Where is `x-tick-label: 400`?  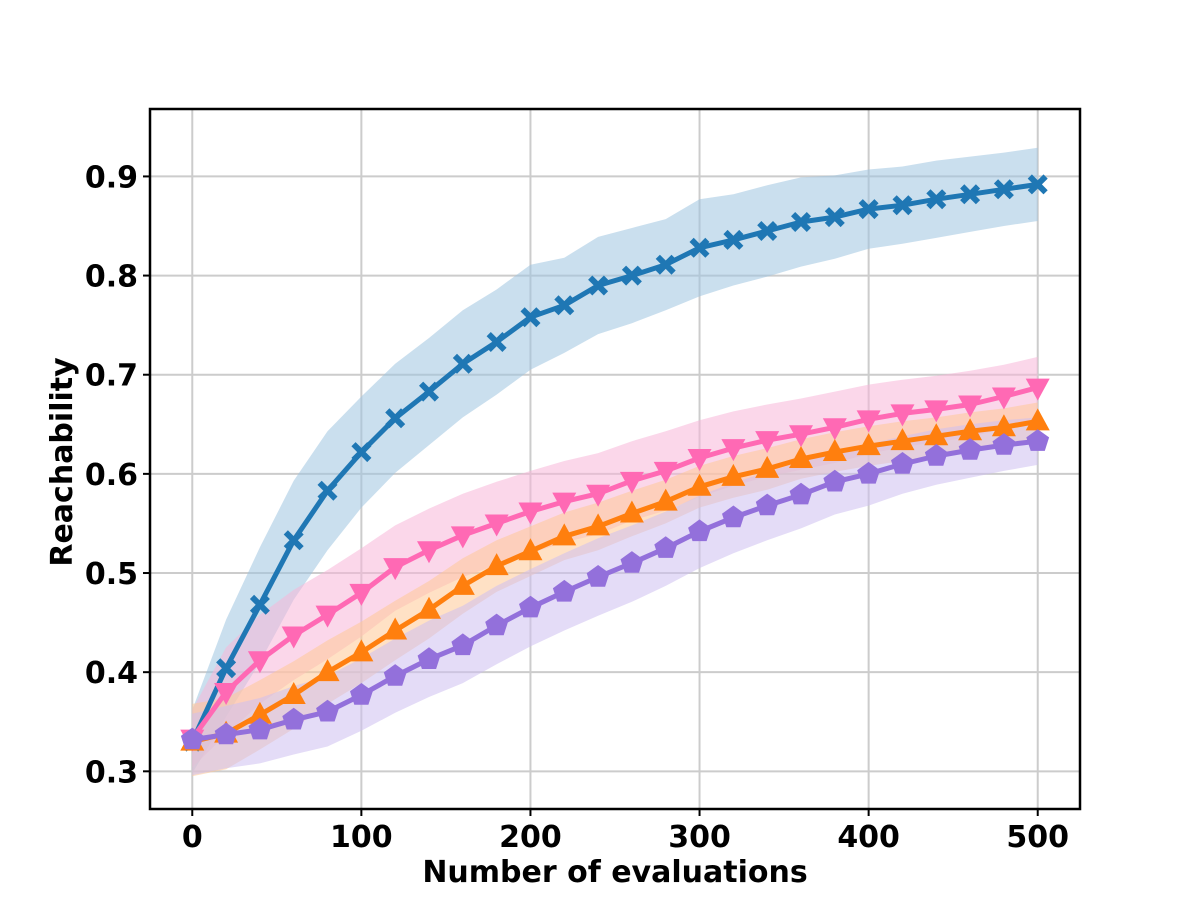
x-tick-label: 400 is located at coordinates (868, 837).